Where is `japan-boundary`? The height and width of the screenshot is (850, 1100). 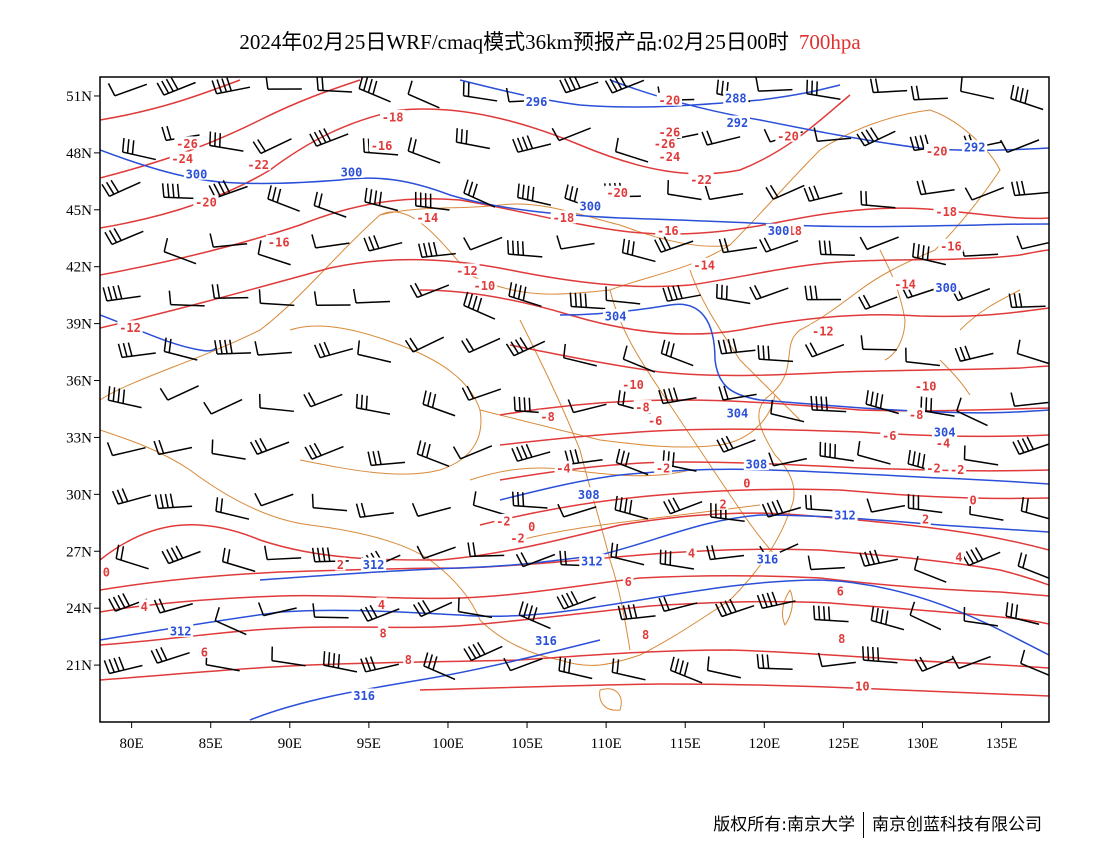
japan-boundary is located at coordinates (980, 342).